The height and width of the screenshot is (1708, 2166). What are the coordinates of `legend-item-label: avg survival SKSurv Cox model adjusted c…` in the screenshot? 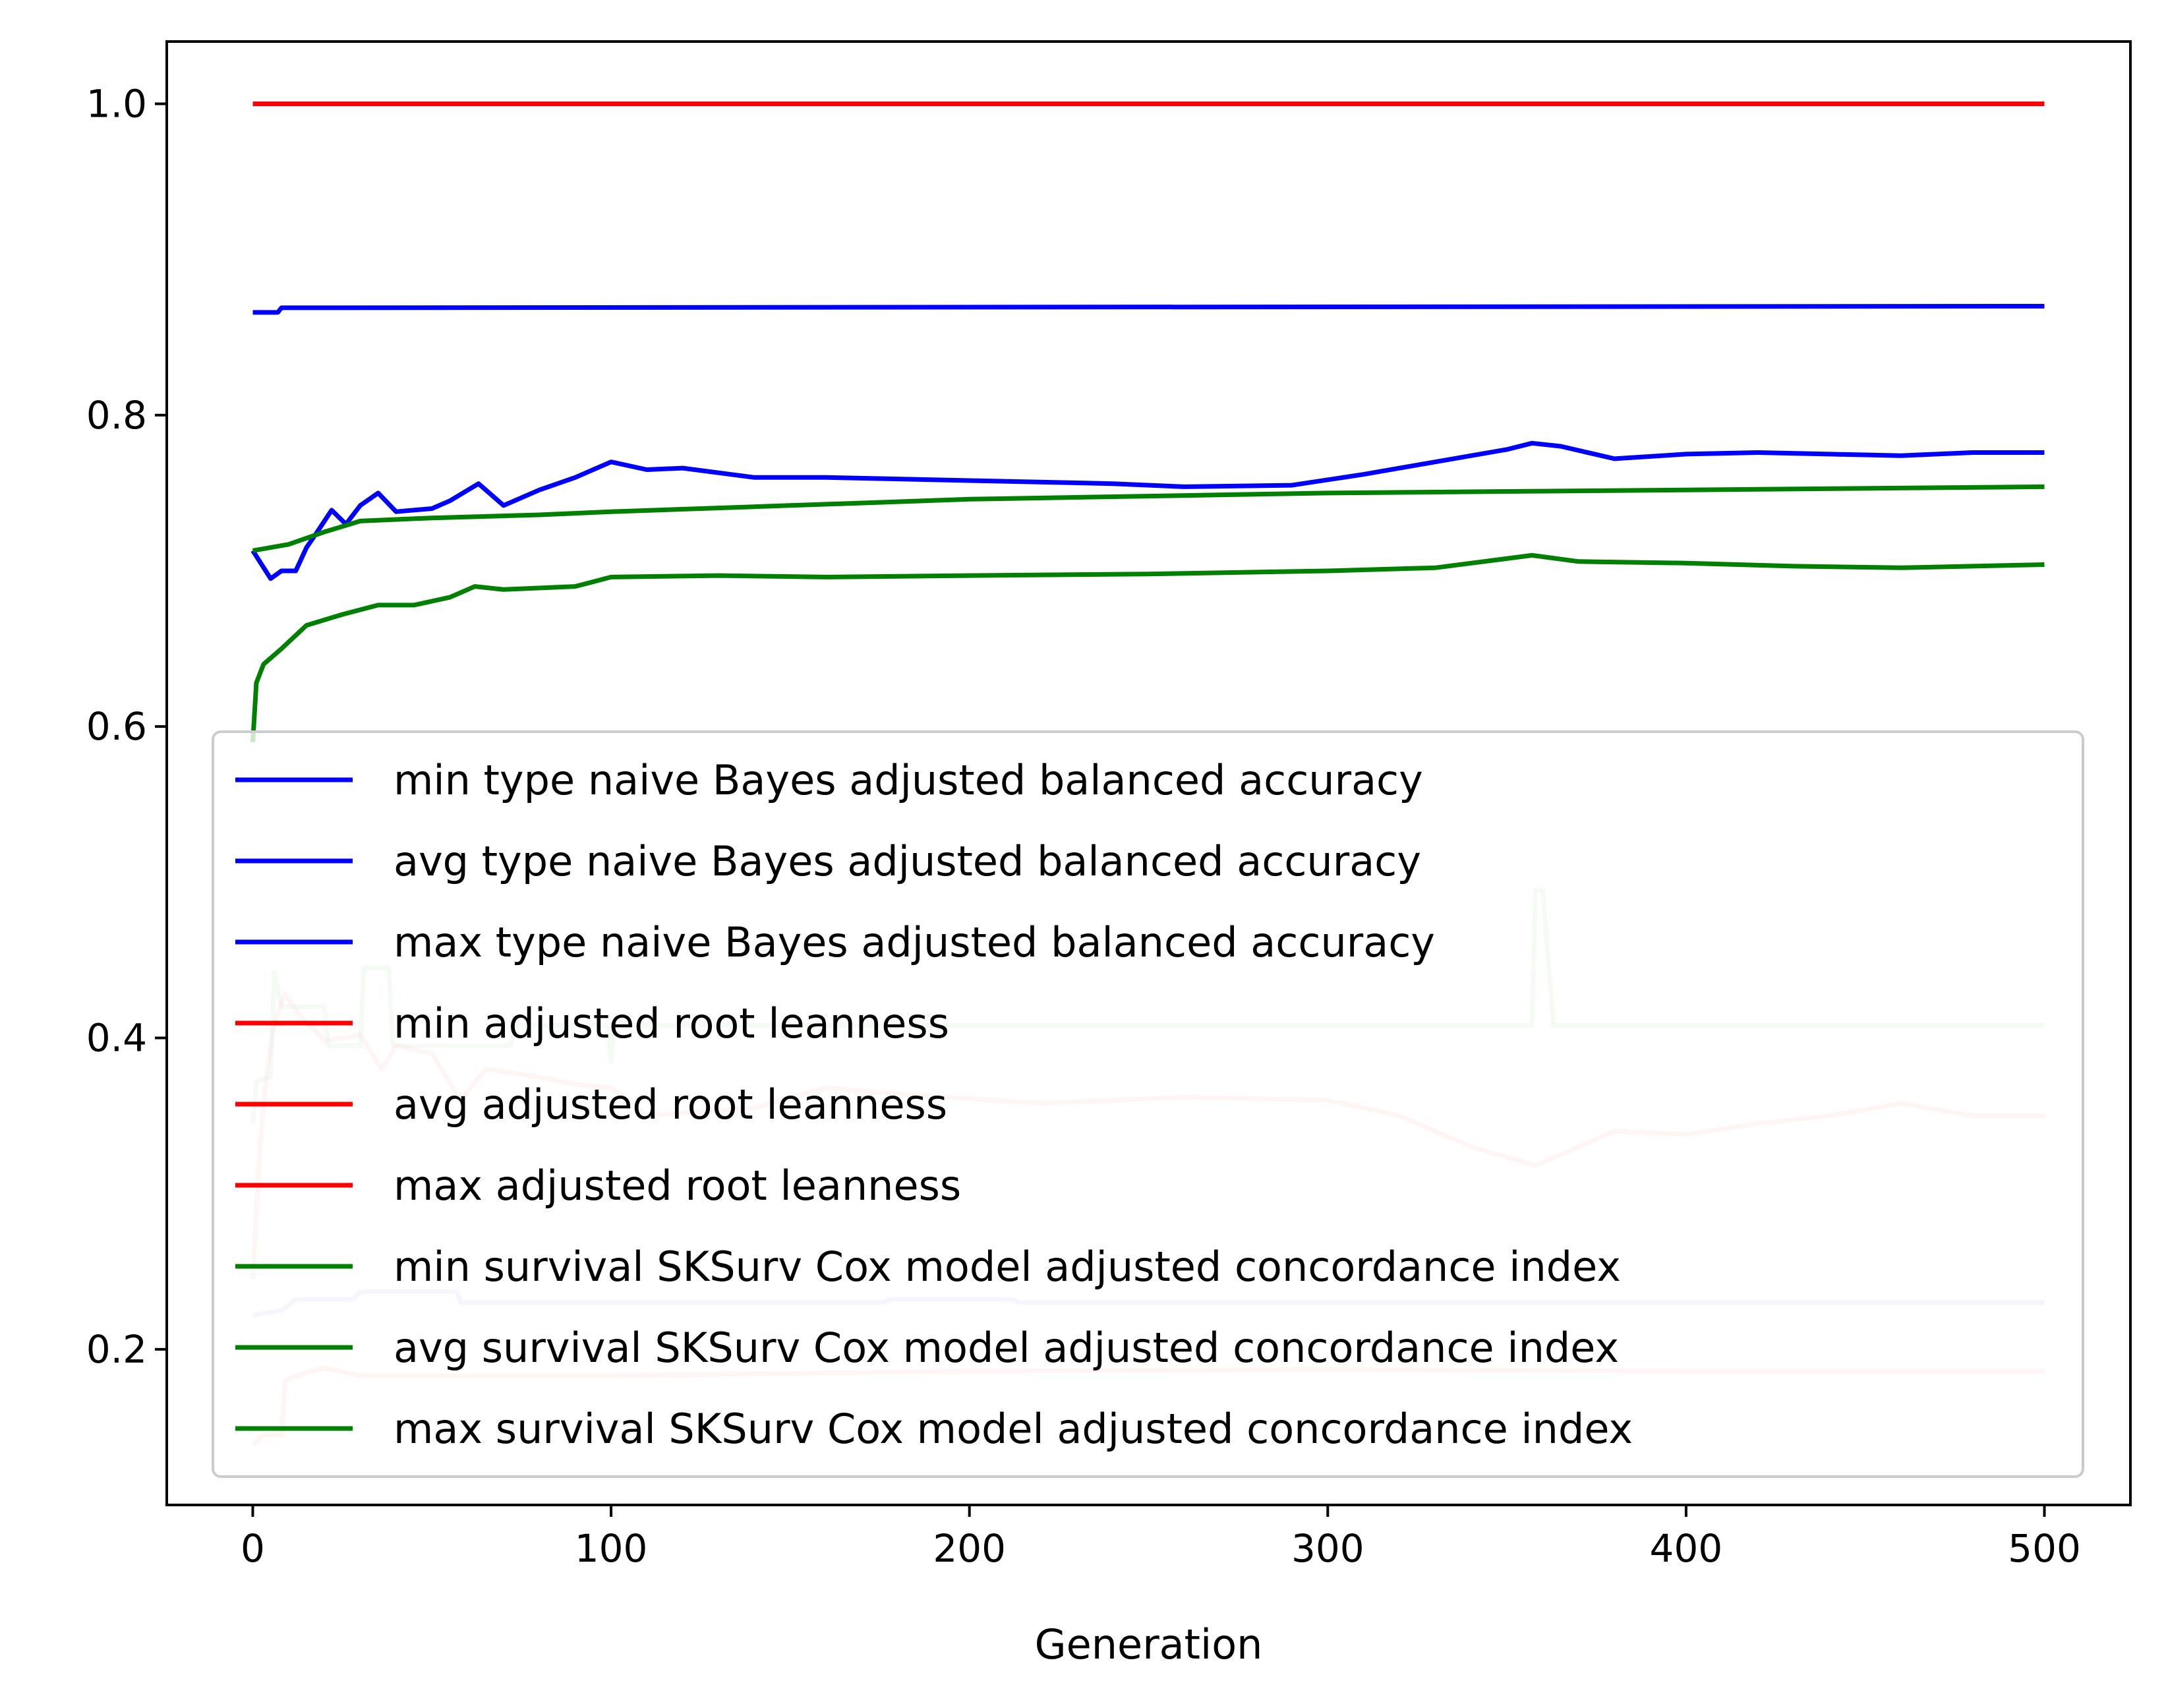 It's located at (1006, 1348).